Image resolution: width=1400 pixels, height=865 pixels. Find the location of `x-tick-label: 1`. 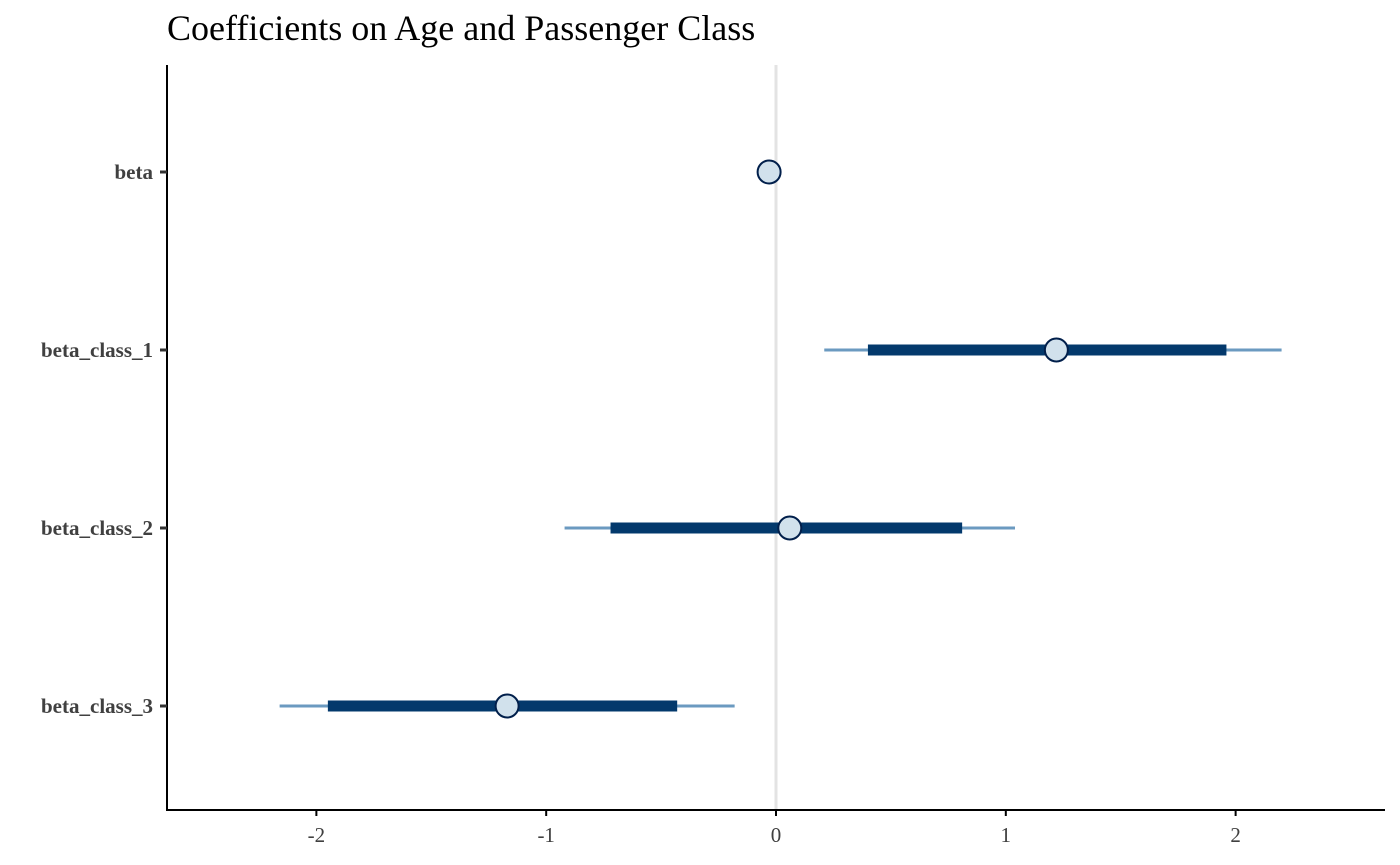

x-tick-label: 1 is located at coordinates (1006, 835).